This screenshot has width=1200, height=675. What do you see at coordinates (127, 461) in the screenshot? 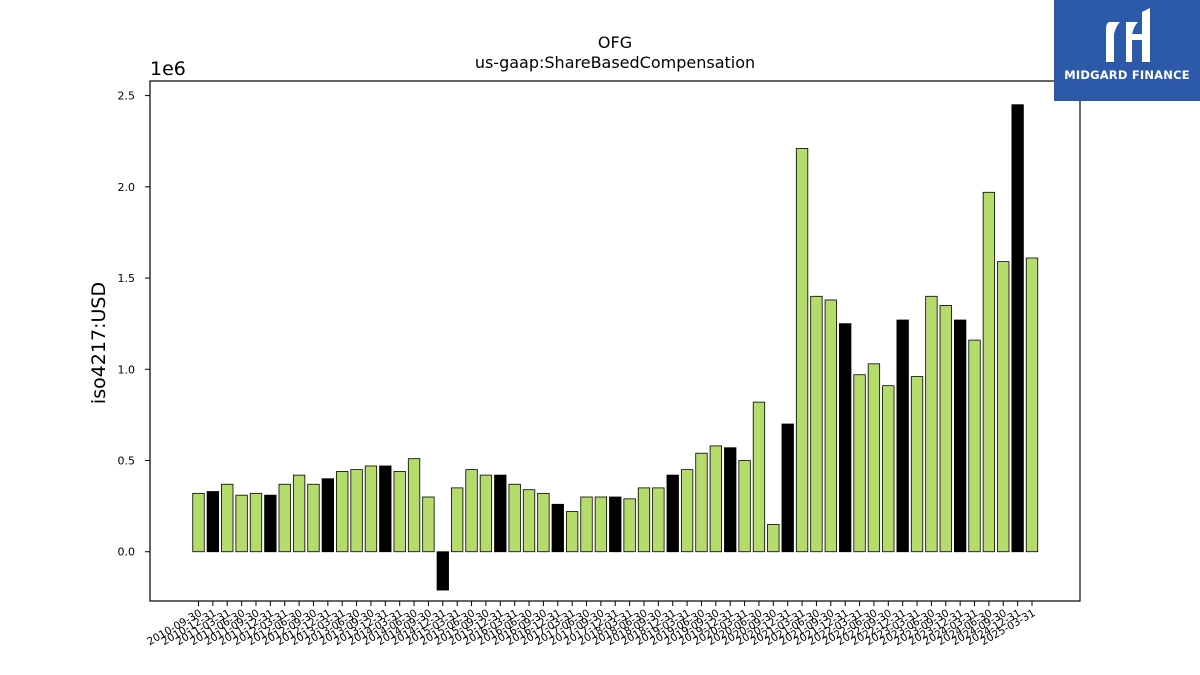
I see `y-tick-label: 0.5` at bounding box center [127, 461].